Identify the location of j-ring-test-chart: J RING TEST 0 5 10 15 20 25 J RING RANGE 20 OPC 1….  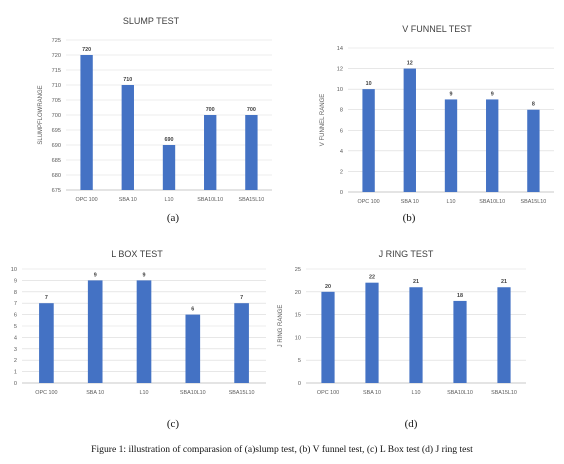
(402, 322).